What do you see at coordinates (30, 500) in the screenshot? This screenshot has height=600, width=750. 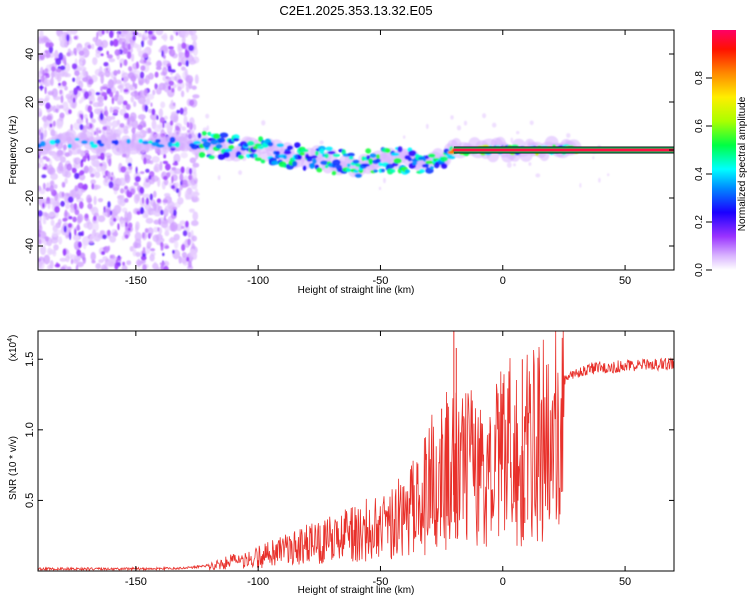 I see `y-tick-label: 0.5` at bounding box center [30, 500].